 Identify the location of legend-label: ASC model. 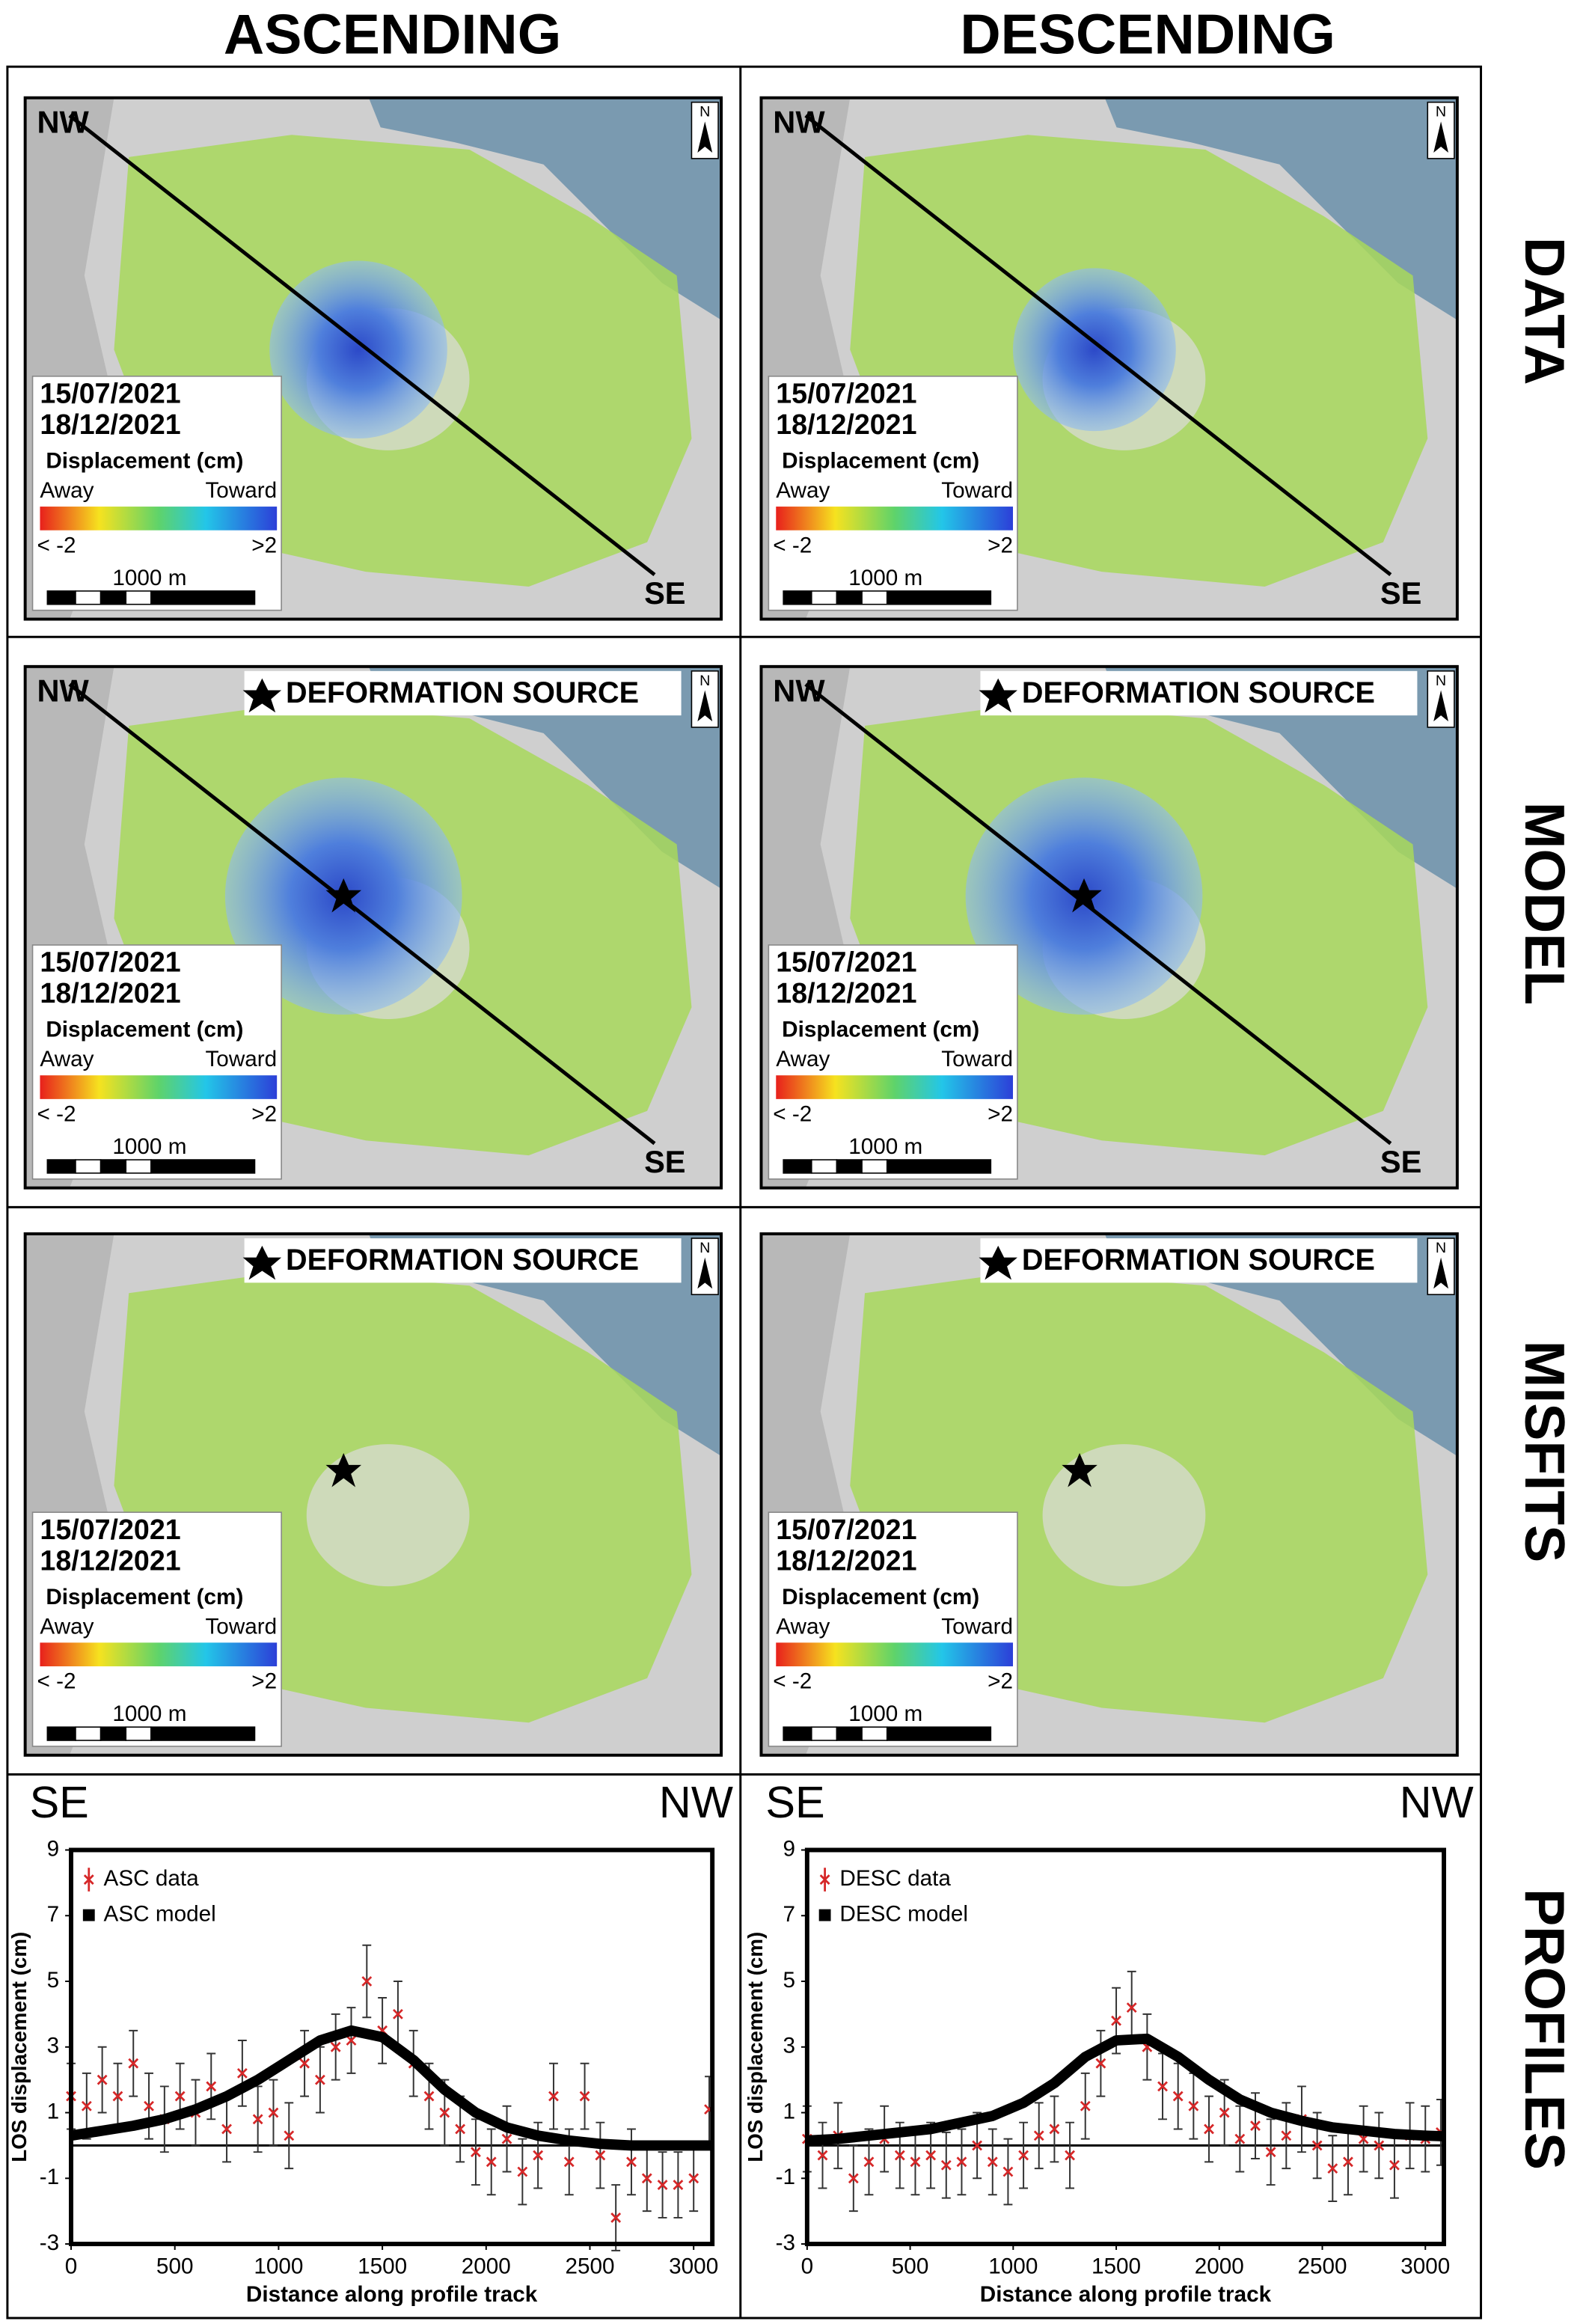
(160, 1913).